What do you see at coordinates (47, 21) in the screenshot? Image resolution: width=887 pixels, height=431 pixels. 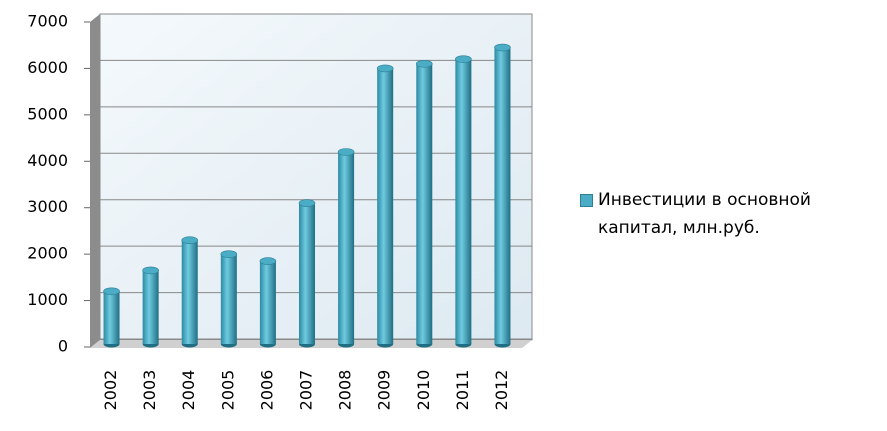 I see `y-tick-label: 7000` at bounding box center [47, 21].